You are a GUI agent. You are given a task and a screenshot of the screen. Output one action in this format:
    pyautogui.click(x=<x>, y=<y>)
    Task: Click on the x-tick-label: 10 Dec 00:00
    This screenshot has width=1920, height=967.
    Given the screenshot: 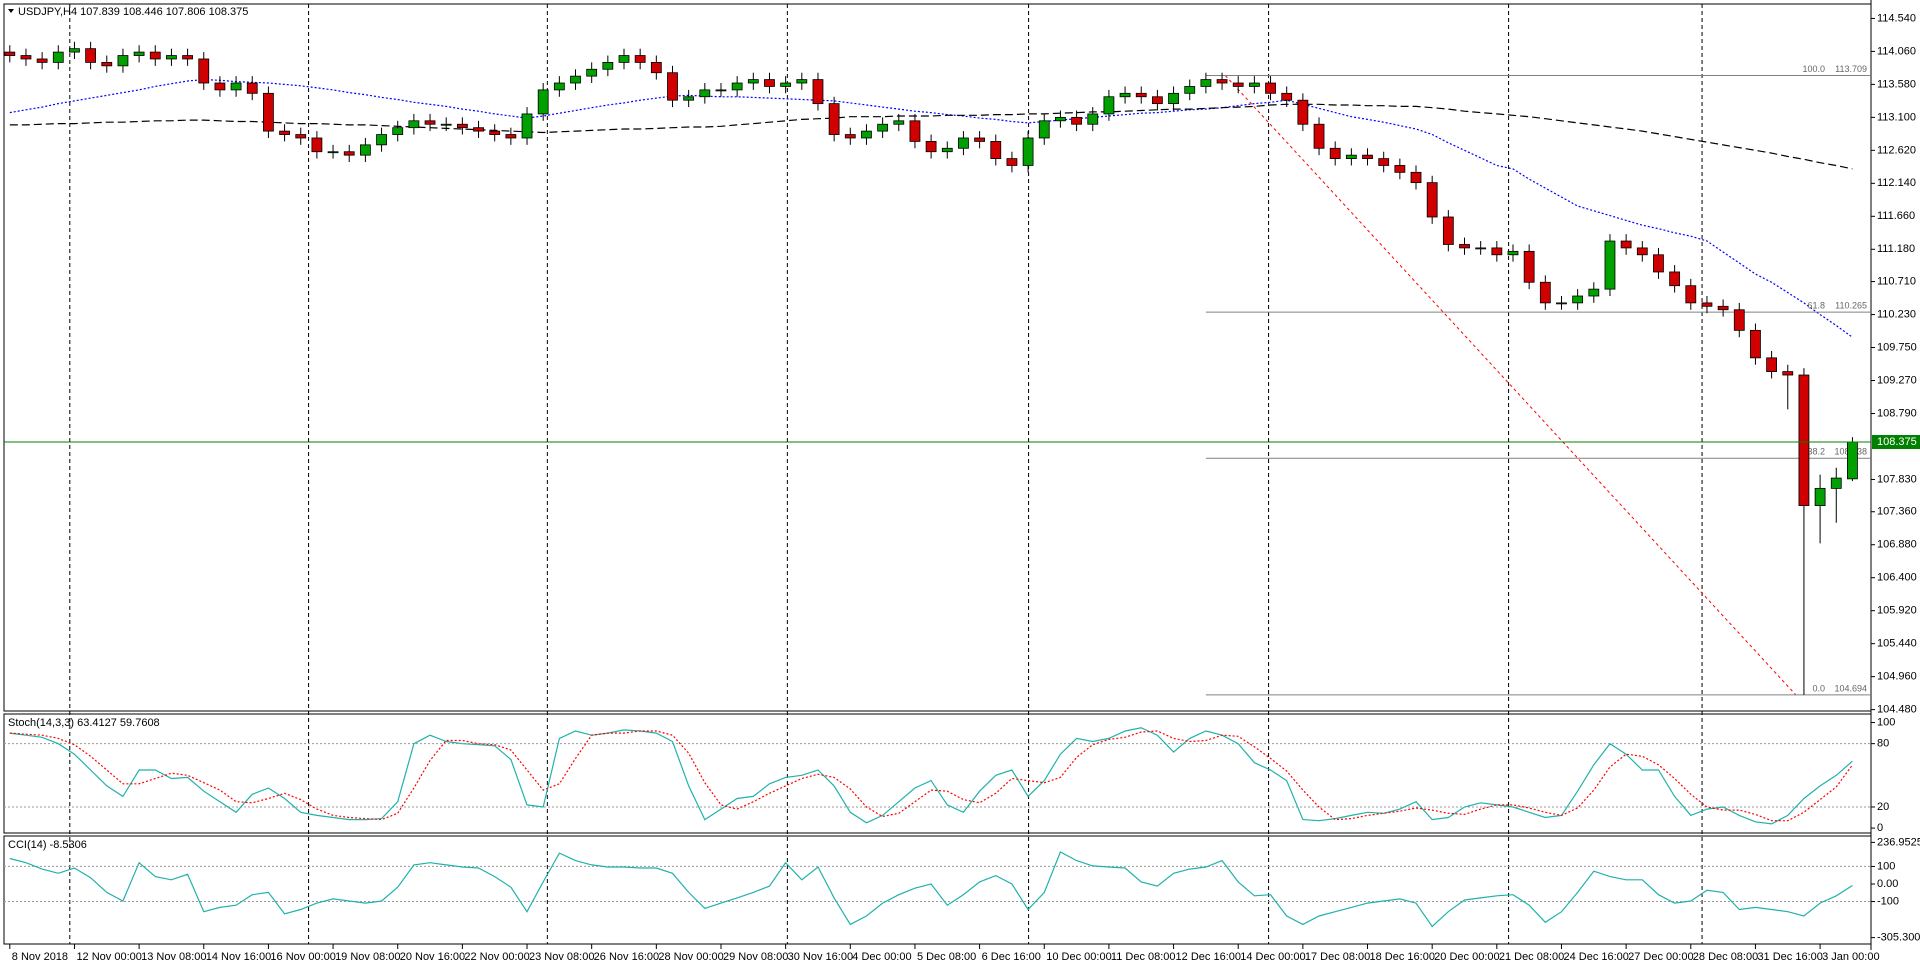 What is the action you would take?
    pyautogui.click(x=1078, y=957)
    